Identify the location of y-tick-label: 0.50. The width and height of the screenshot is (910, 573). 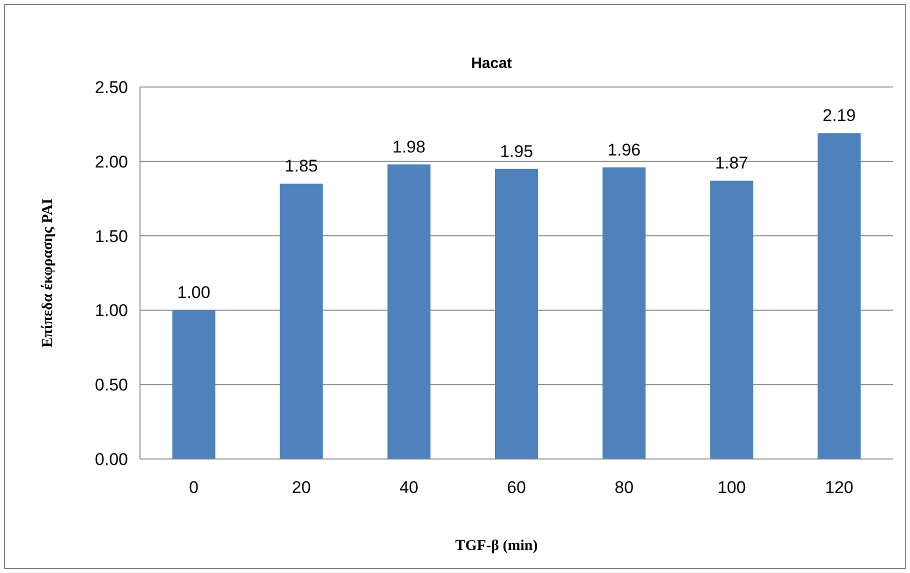
(111, 385).